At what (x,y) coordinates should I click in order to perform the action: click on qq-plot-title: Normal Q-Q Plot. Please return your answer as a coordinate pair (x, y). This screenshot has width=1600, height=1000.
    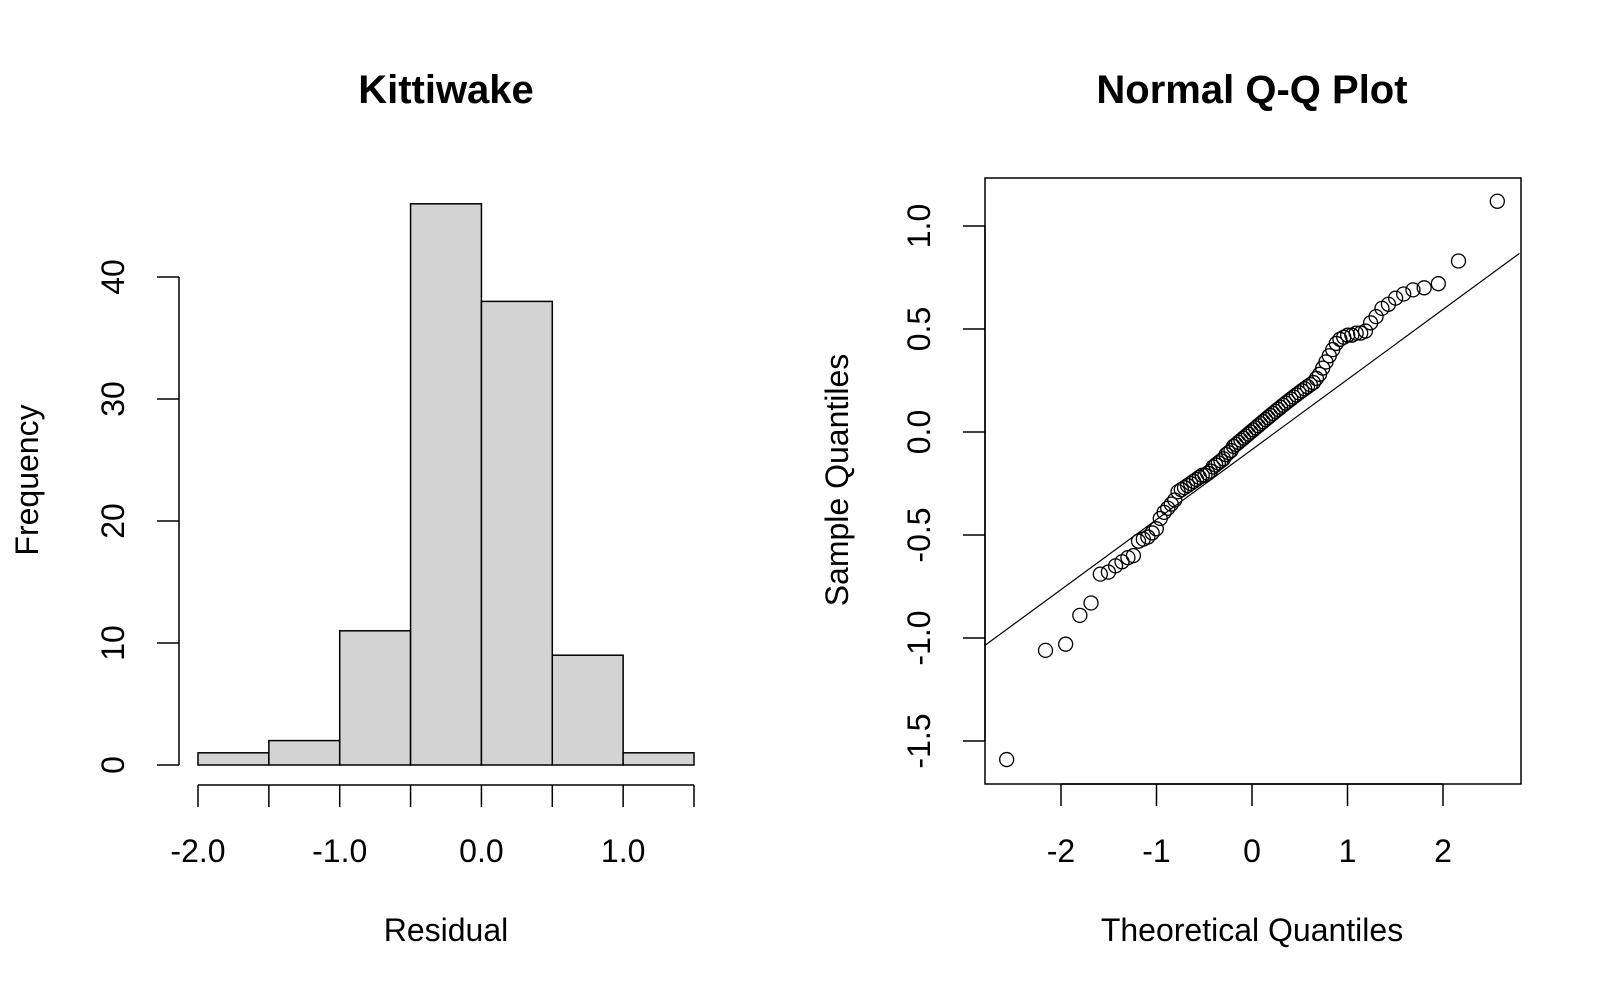
    Looking at the image, I should click on (1251, 90).